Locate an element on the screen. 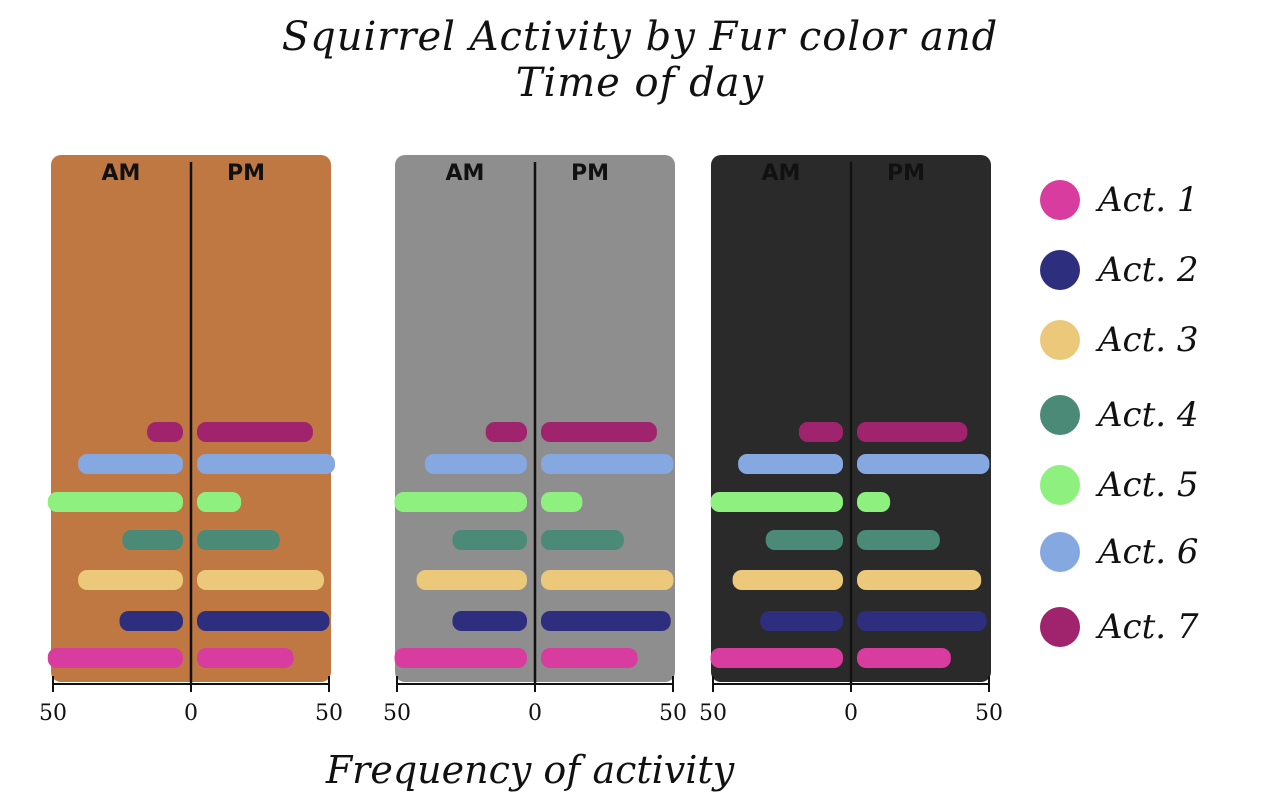 This screenshot has height=800, width=1280. legend-label: Act. 7 is located at coordinates (1148, 627).